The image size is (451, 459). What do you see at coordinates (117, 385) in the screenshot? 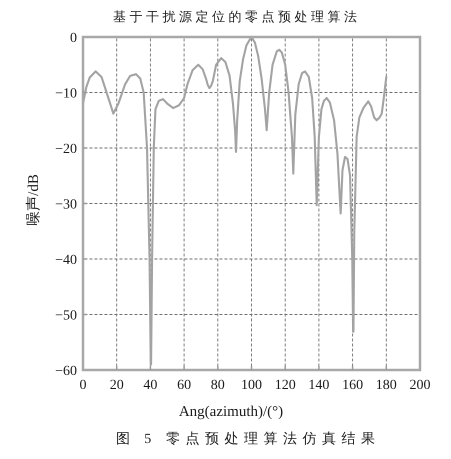
I see `x-tick-label: 20` at bounding box center [117, 385].